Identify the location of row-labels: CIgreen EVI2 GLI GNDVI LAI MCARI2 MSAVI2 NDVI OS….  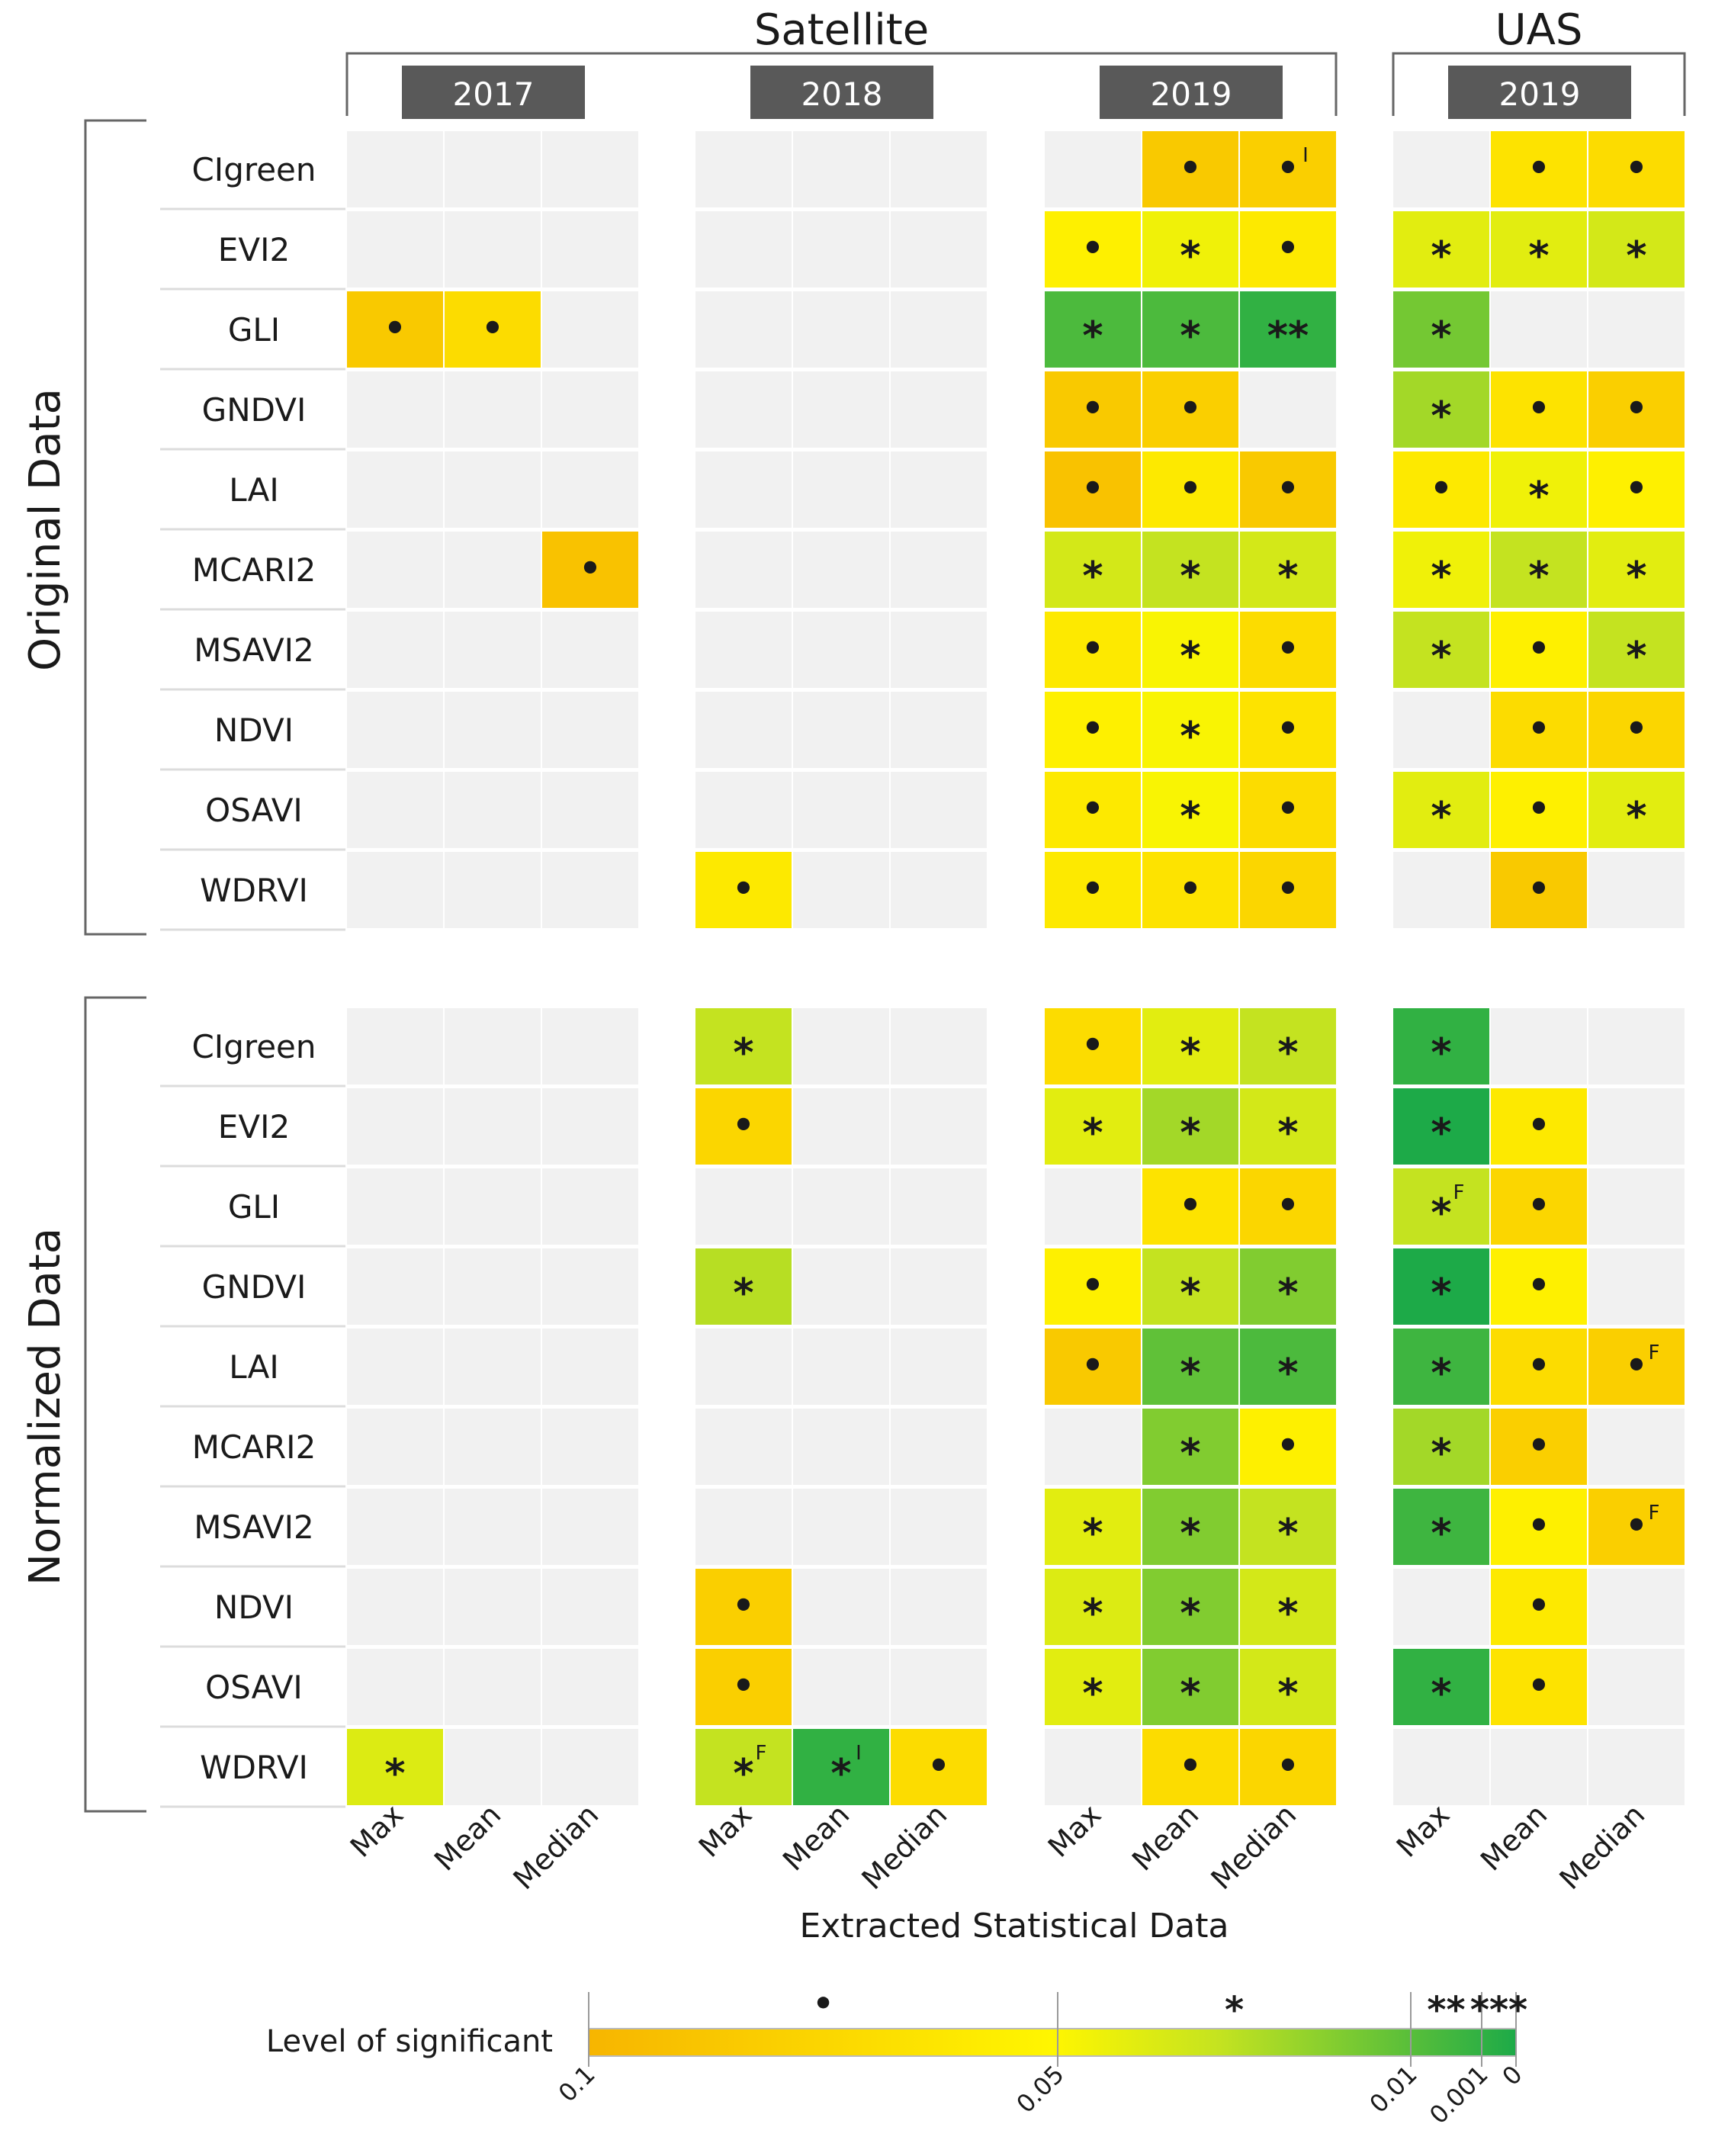
(252, 979).